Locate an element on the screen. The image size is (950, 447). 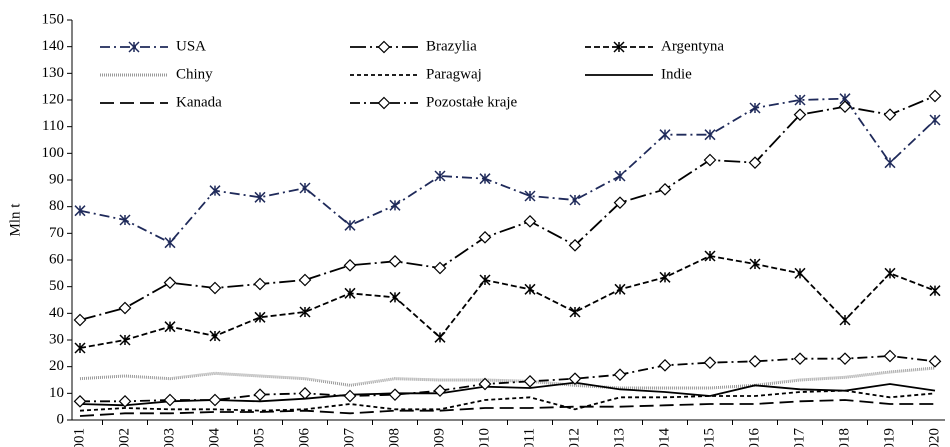
y-tick-label: 20 is located at coordinates (56, 366).